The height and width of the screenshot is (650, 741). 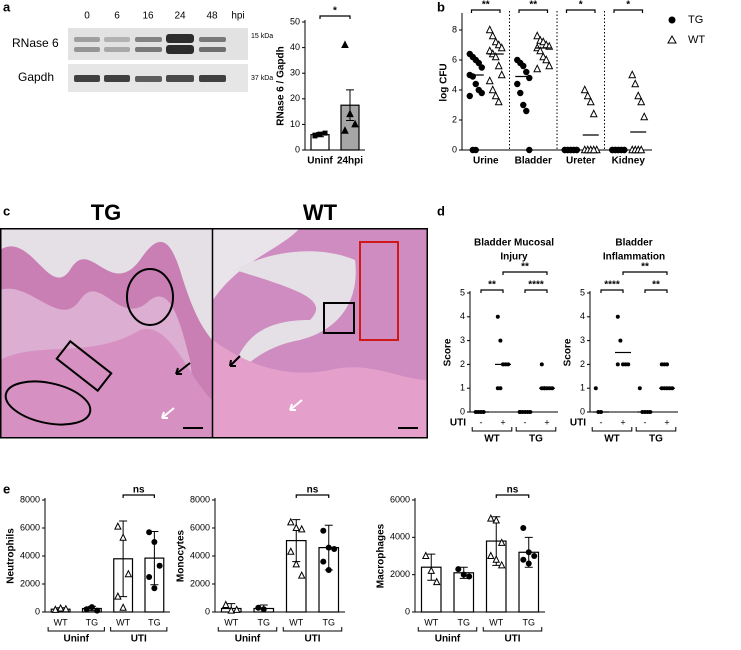 I want to click on group-label: WT, so click(x=612, y=439).